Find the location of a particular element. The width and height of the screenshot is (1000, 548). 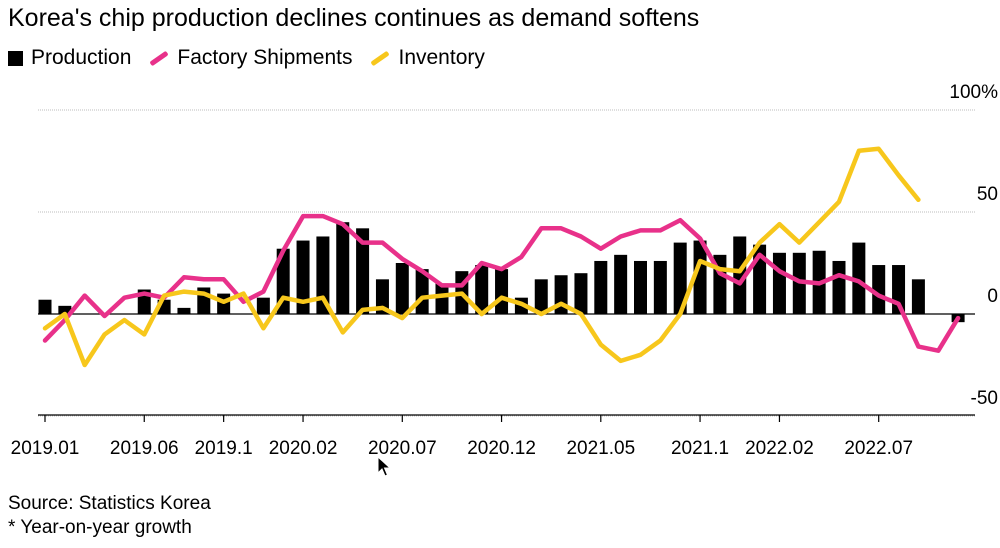

x-tick-label: 2021.1 is located at coordinates (700, 448).